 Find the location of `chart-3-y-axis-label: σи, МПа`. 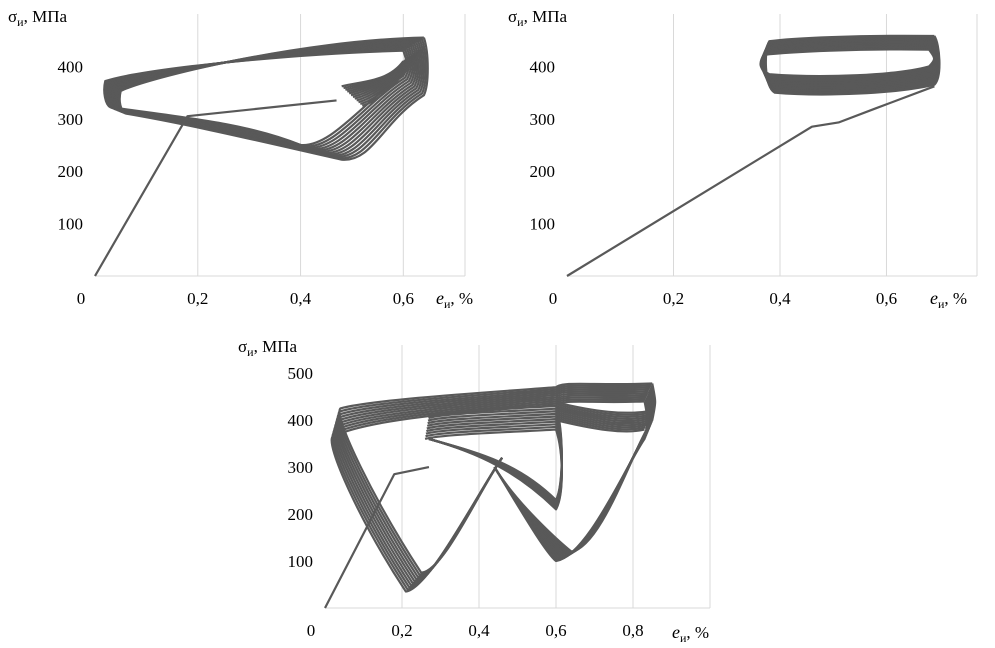

chart-3-y-axis-label: σи, МПа is located at coordinates (267, 348).